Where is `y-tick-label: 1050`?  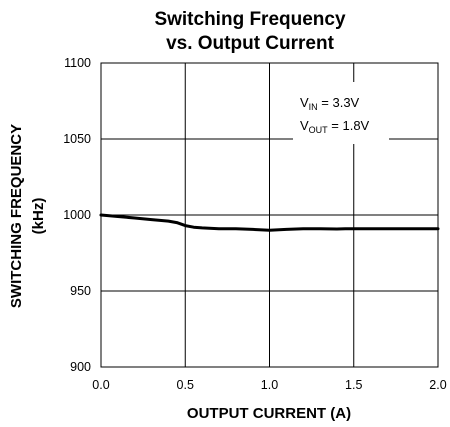 y-tick-label: 1050 is located at coordinates (77, 139).